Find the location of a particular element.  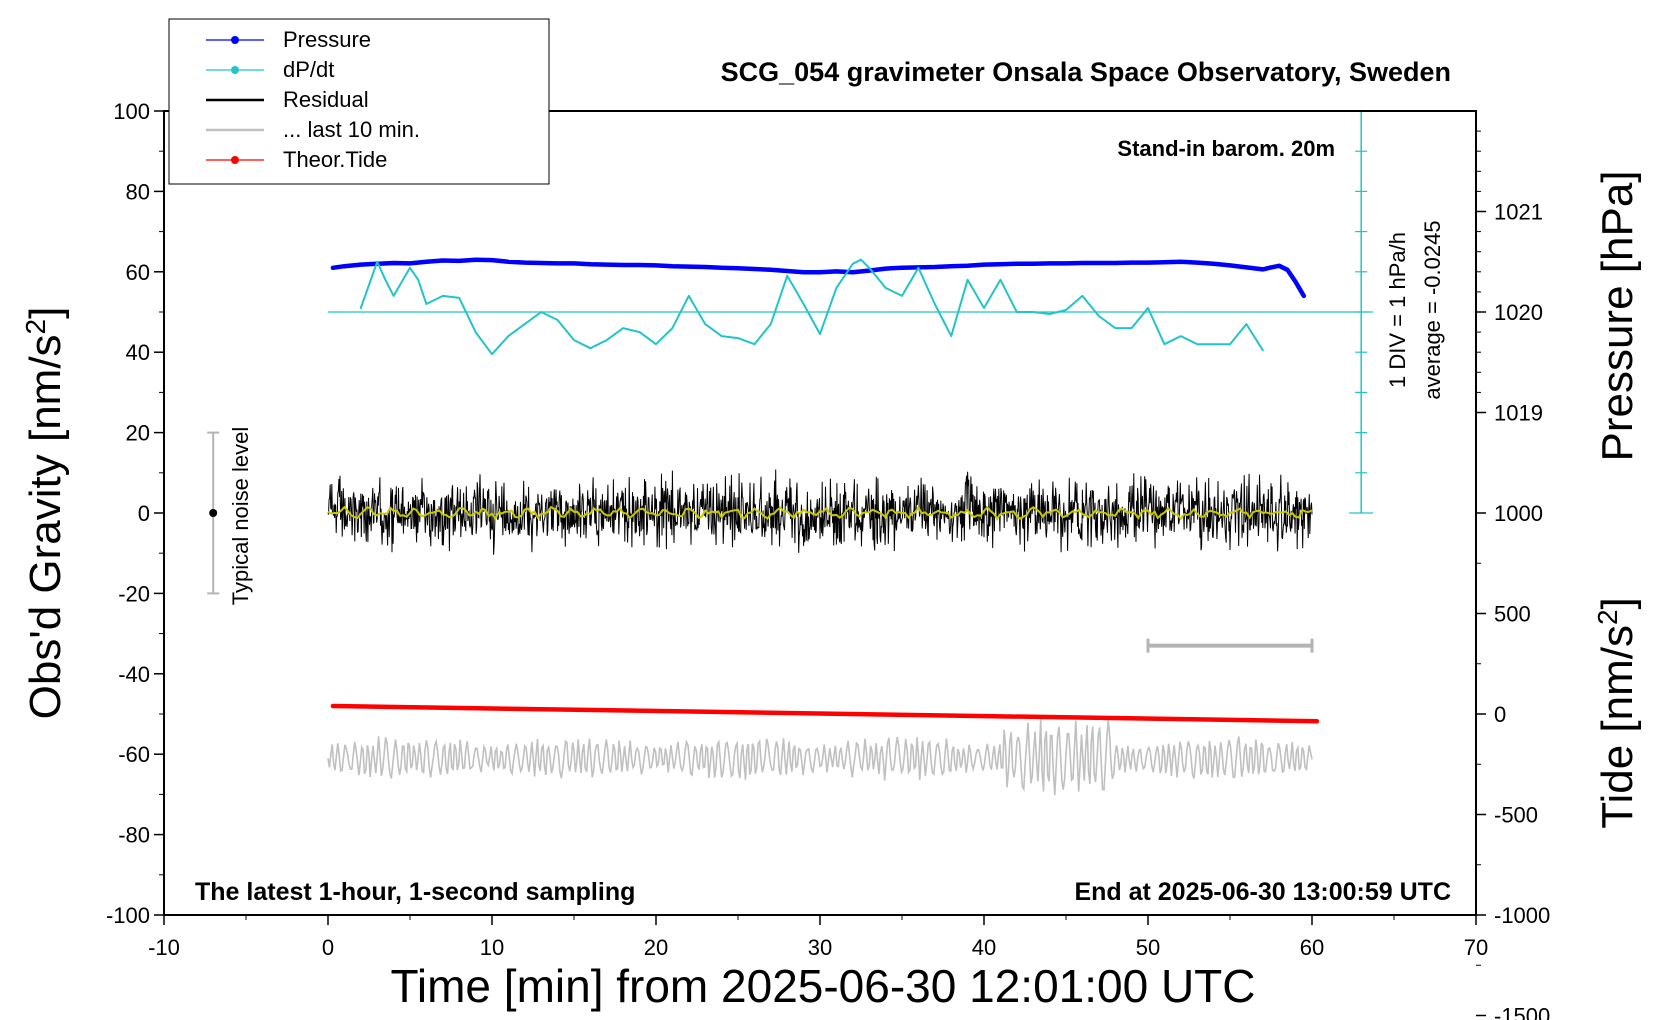

residual-smoothed-trace is located at coordinates (820, 513).